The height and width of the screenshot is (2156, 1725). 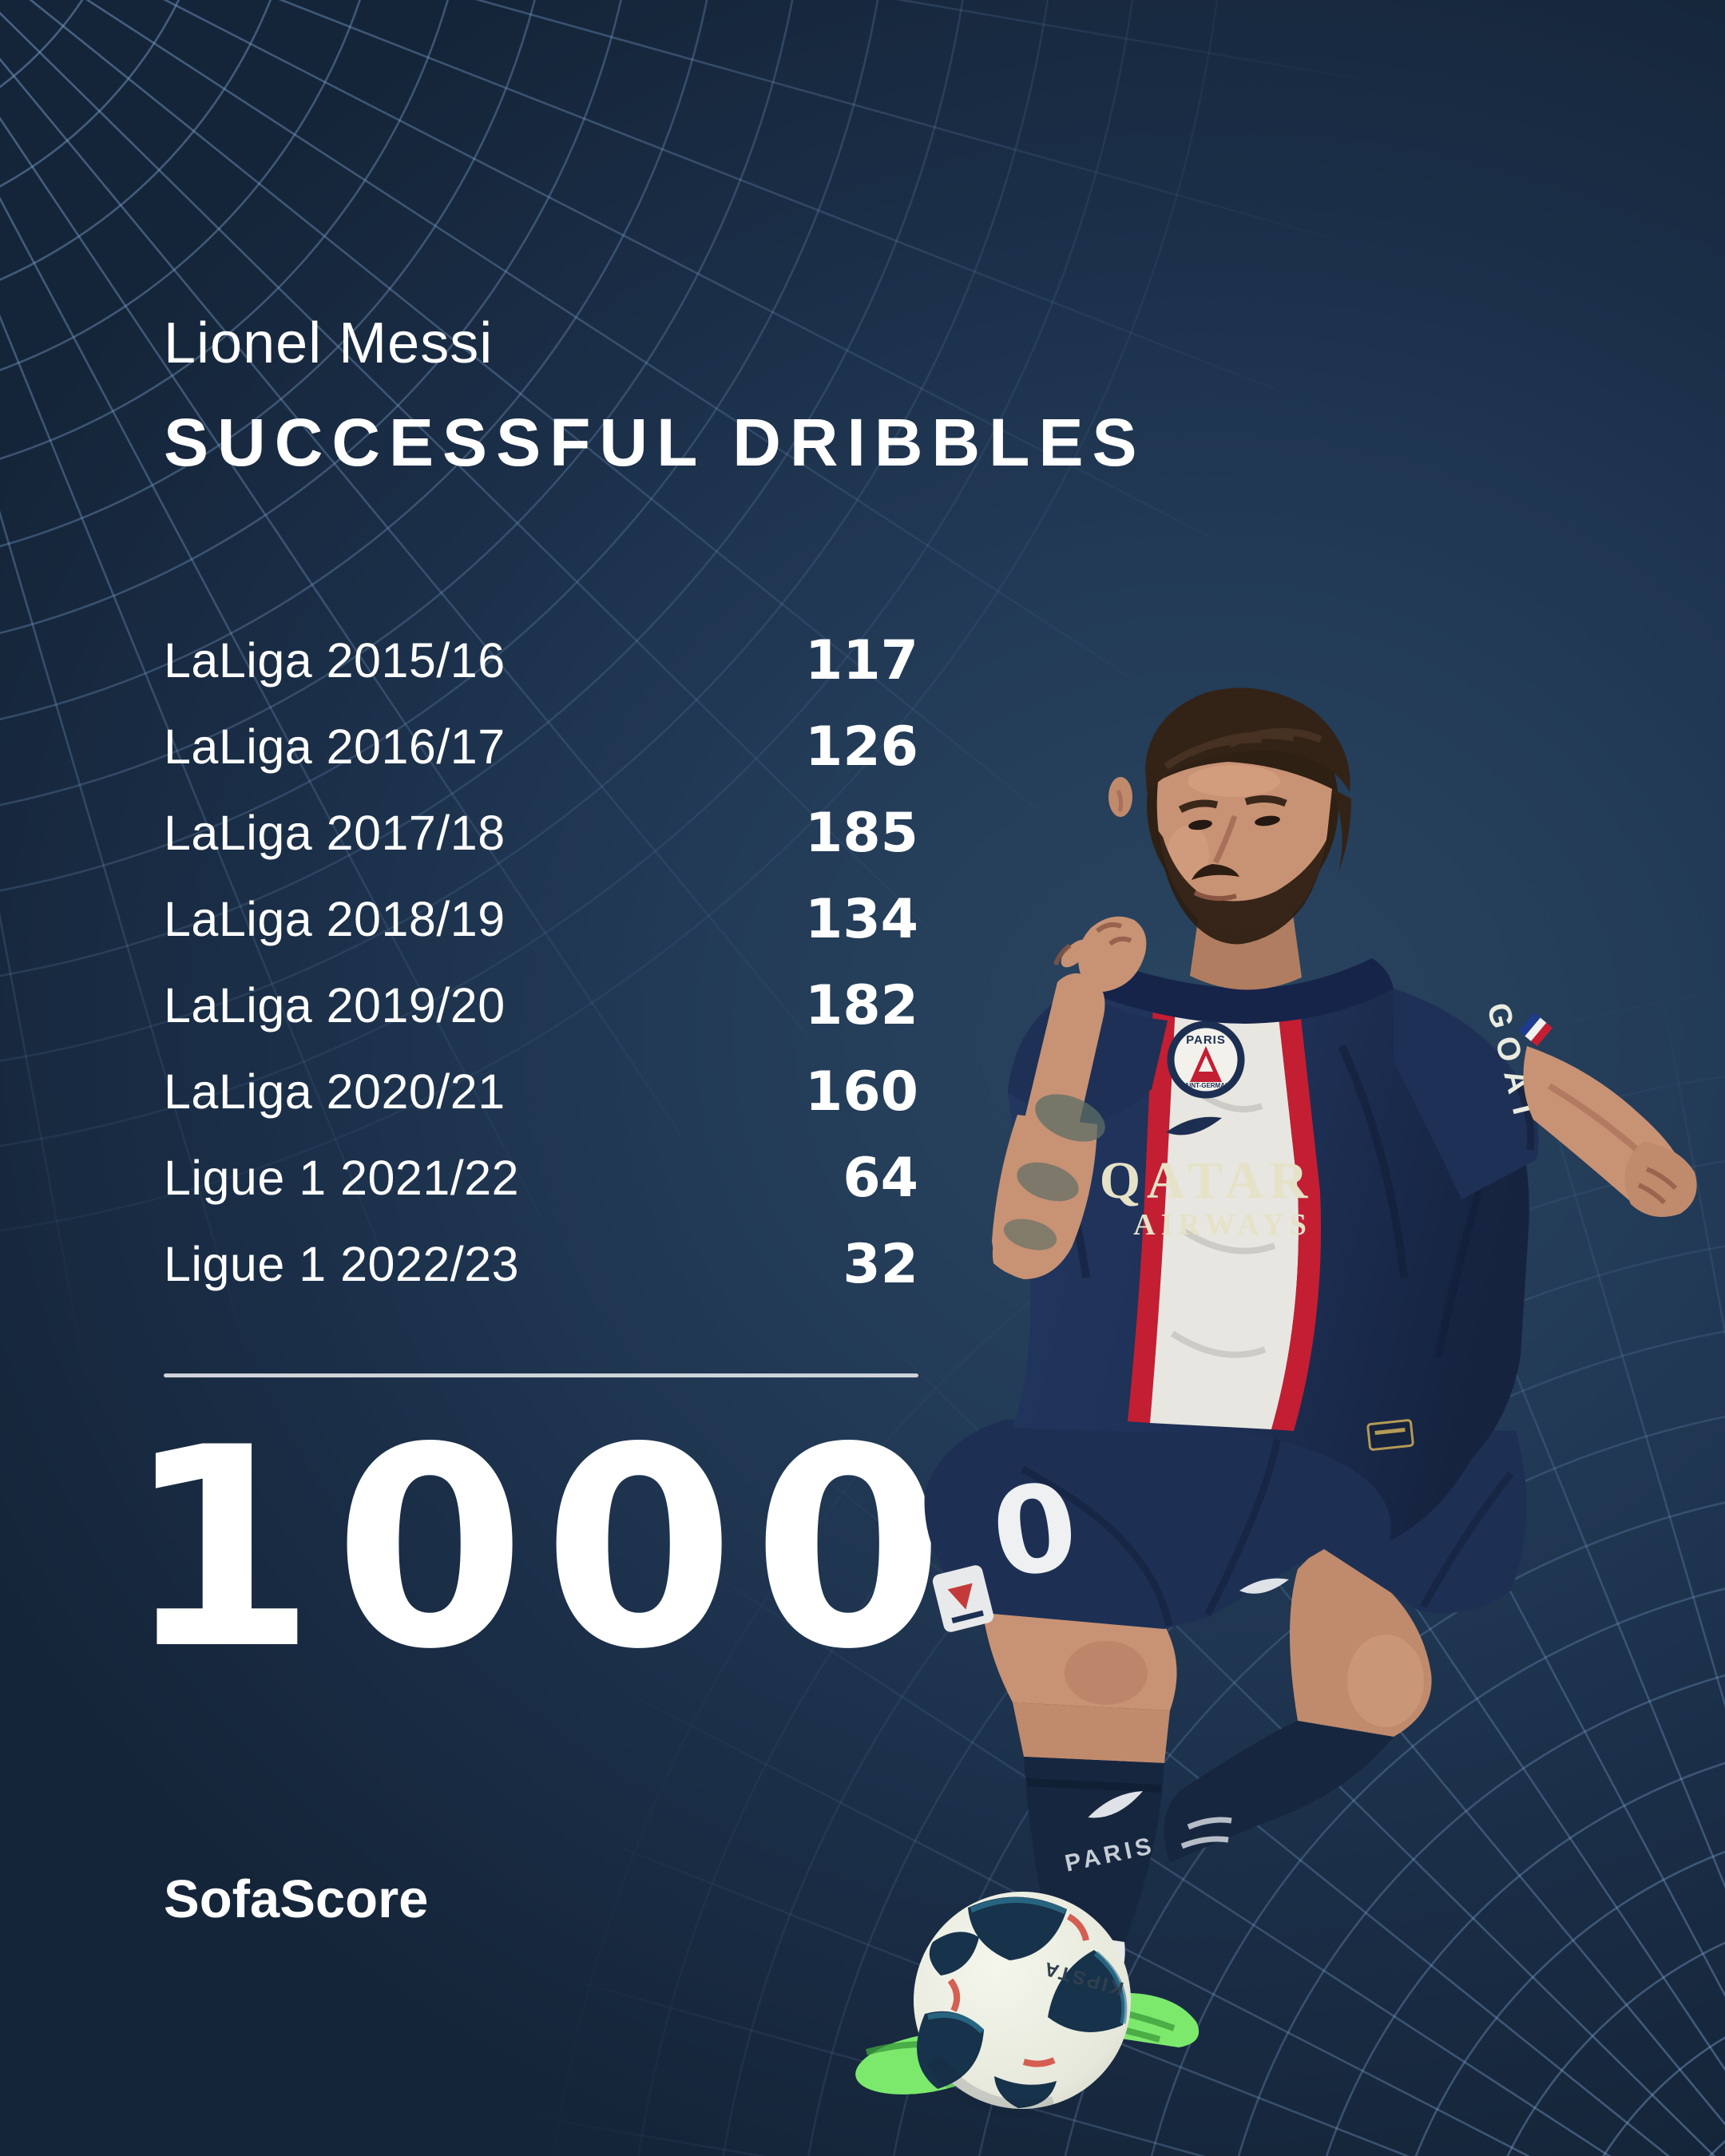 I want to click on season-label: LaLiga 2017/18, so click(x=335, y=833).